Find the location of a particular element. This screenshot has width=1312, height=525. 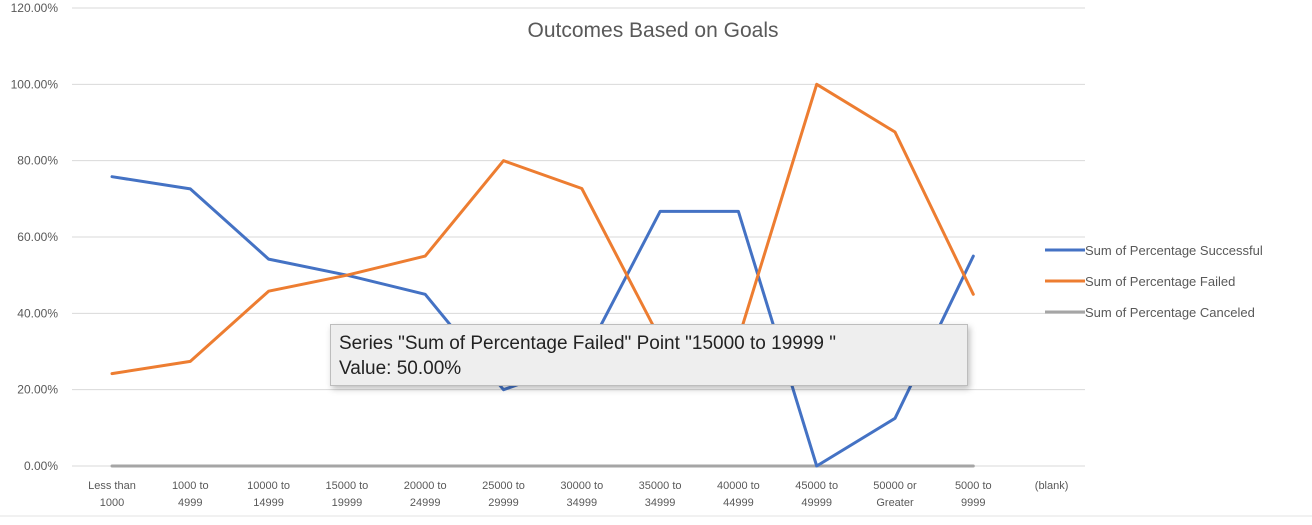

legend-label: Sum of Percentage Canceled is located at coordinates (1170, 312).